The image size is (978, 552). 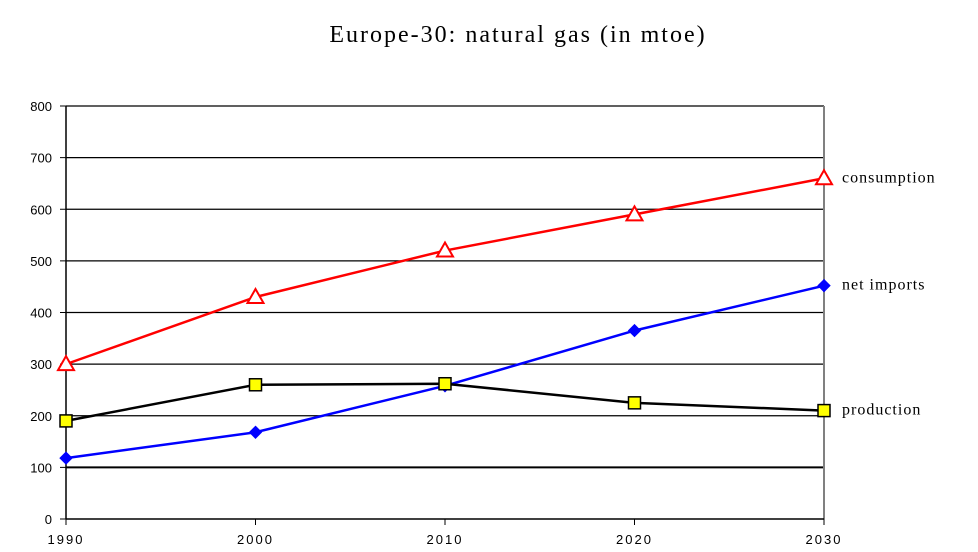 I want to click on series-label-consumption: consumption, so click(x=889, y=177).